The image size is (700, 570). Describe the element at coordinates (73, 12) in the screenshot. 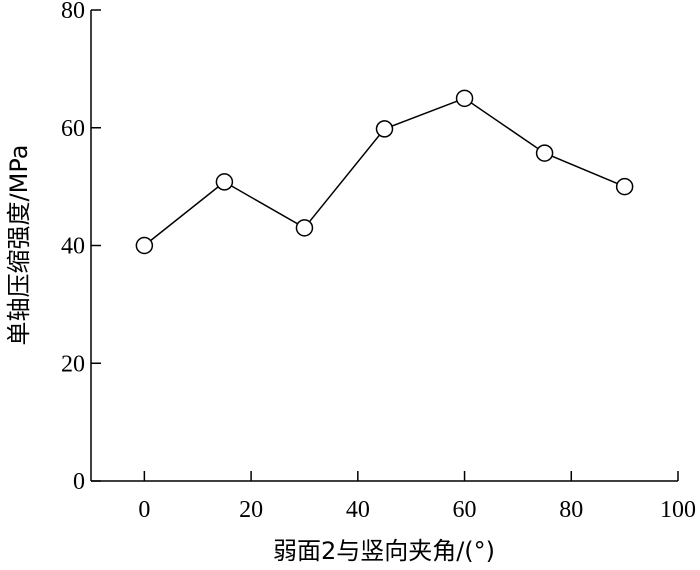

I see `y-tick-label: 80` at that location.